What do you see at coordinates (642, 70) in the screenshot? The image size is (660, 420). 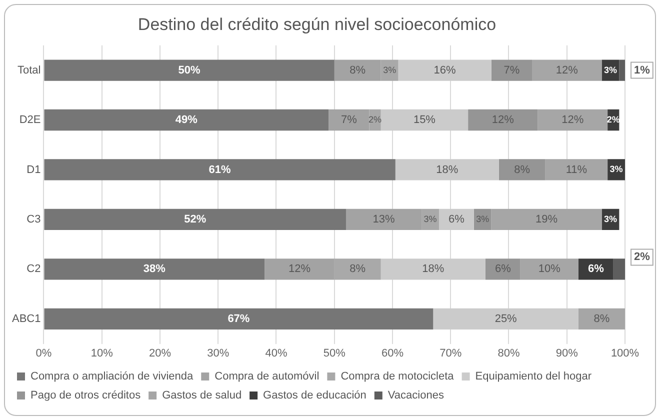 I see `data-label: 1%` at bounding box center [642, 70].